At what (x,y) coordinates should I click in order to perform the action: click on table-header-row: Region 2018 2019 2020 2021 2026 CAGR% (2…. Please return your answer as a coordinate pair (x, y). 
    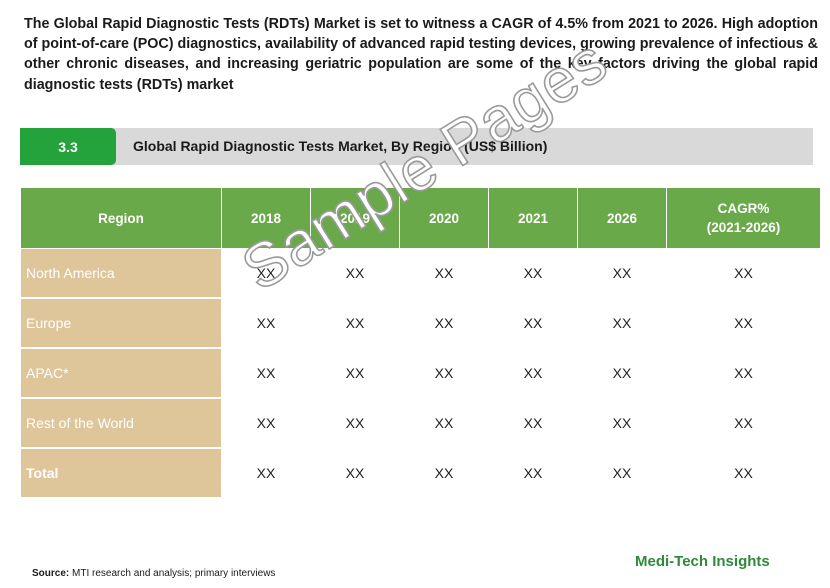
    Looking at the image, I should click on (420, 218).